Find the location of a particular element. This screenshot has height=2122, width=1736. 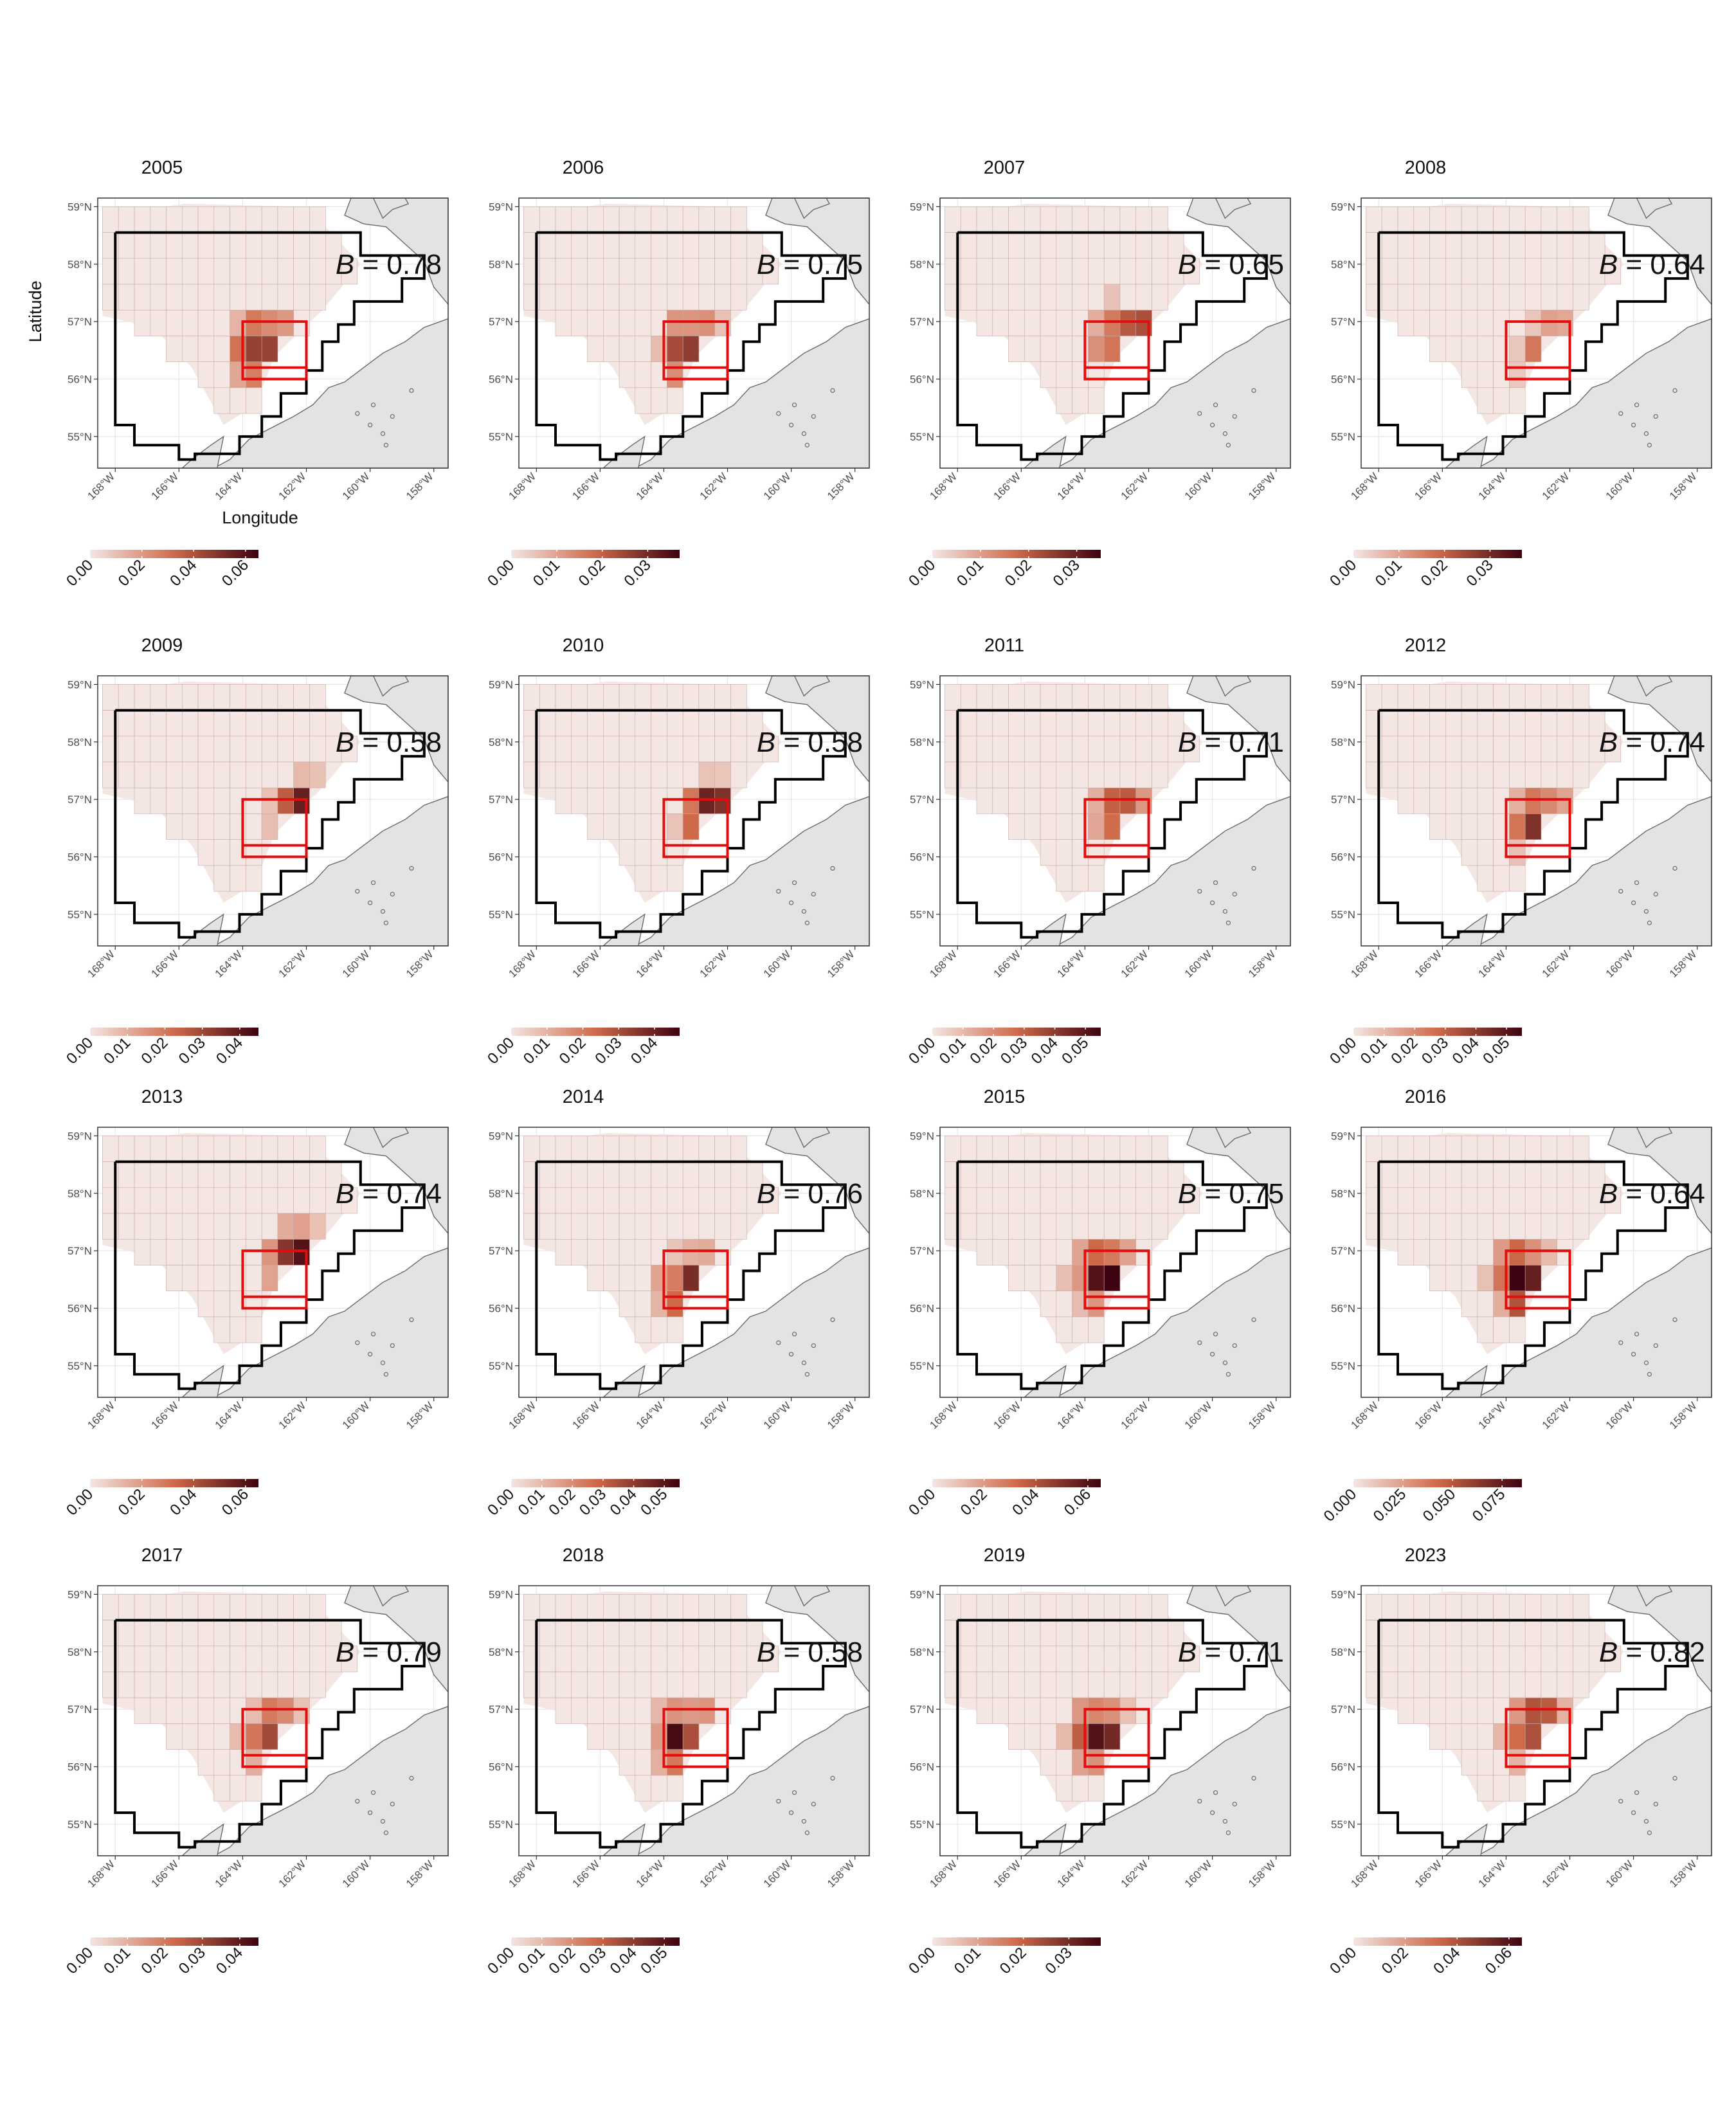

b-value: = 0.74 is located at coordinates (1661, 743).